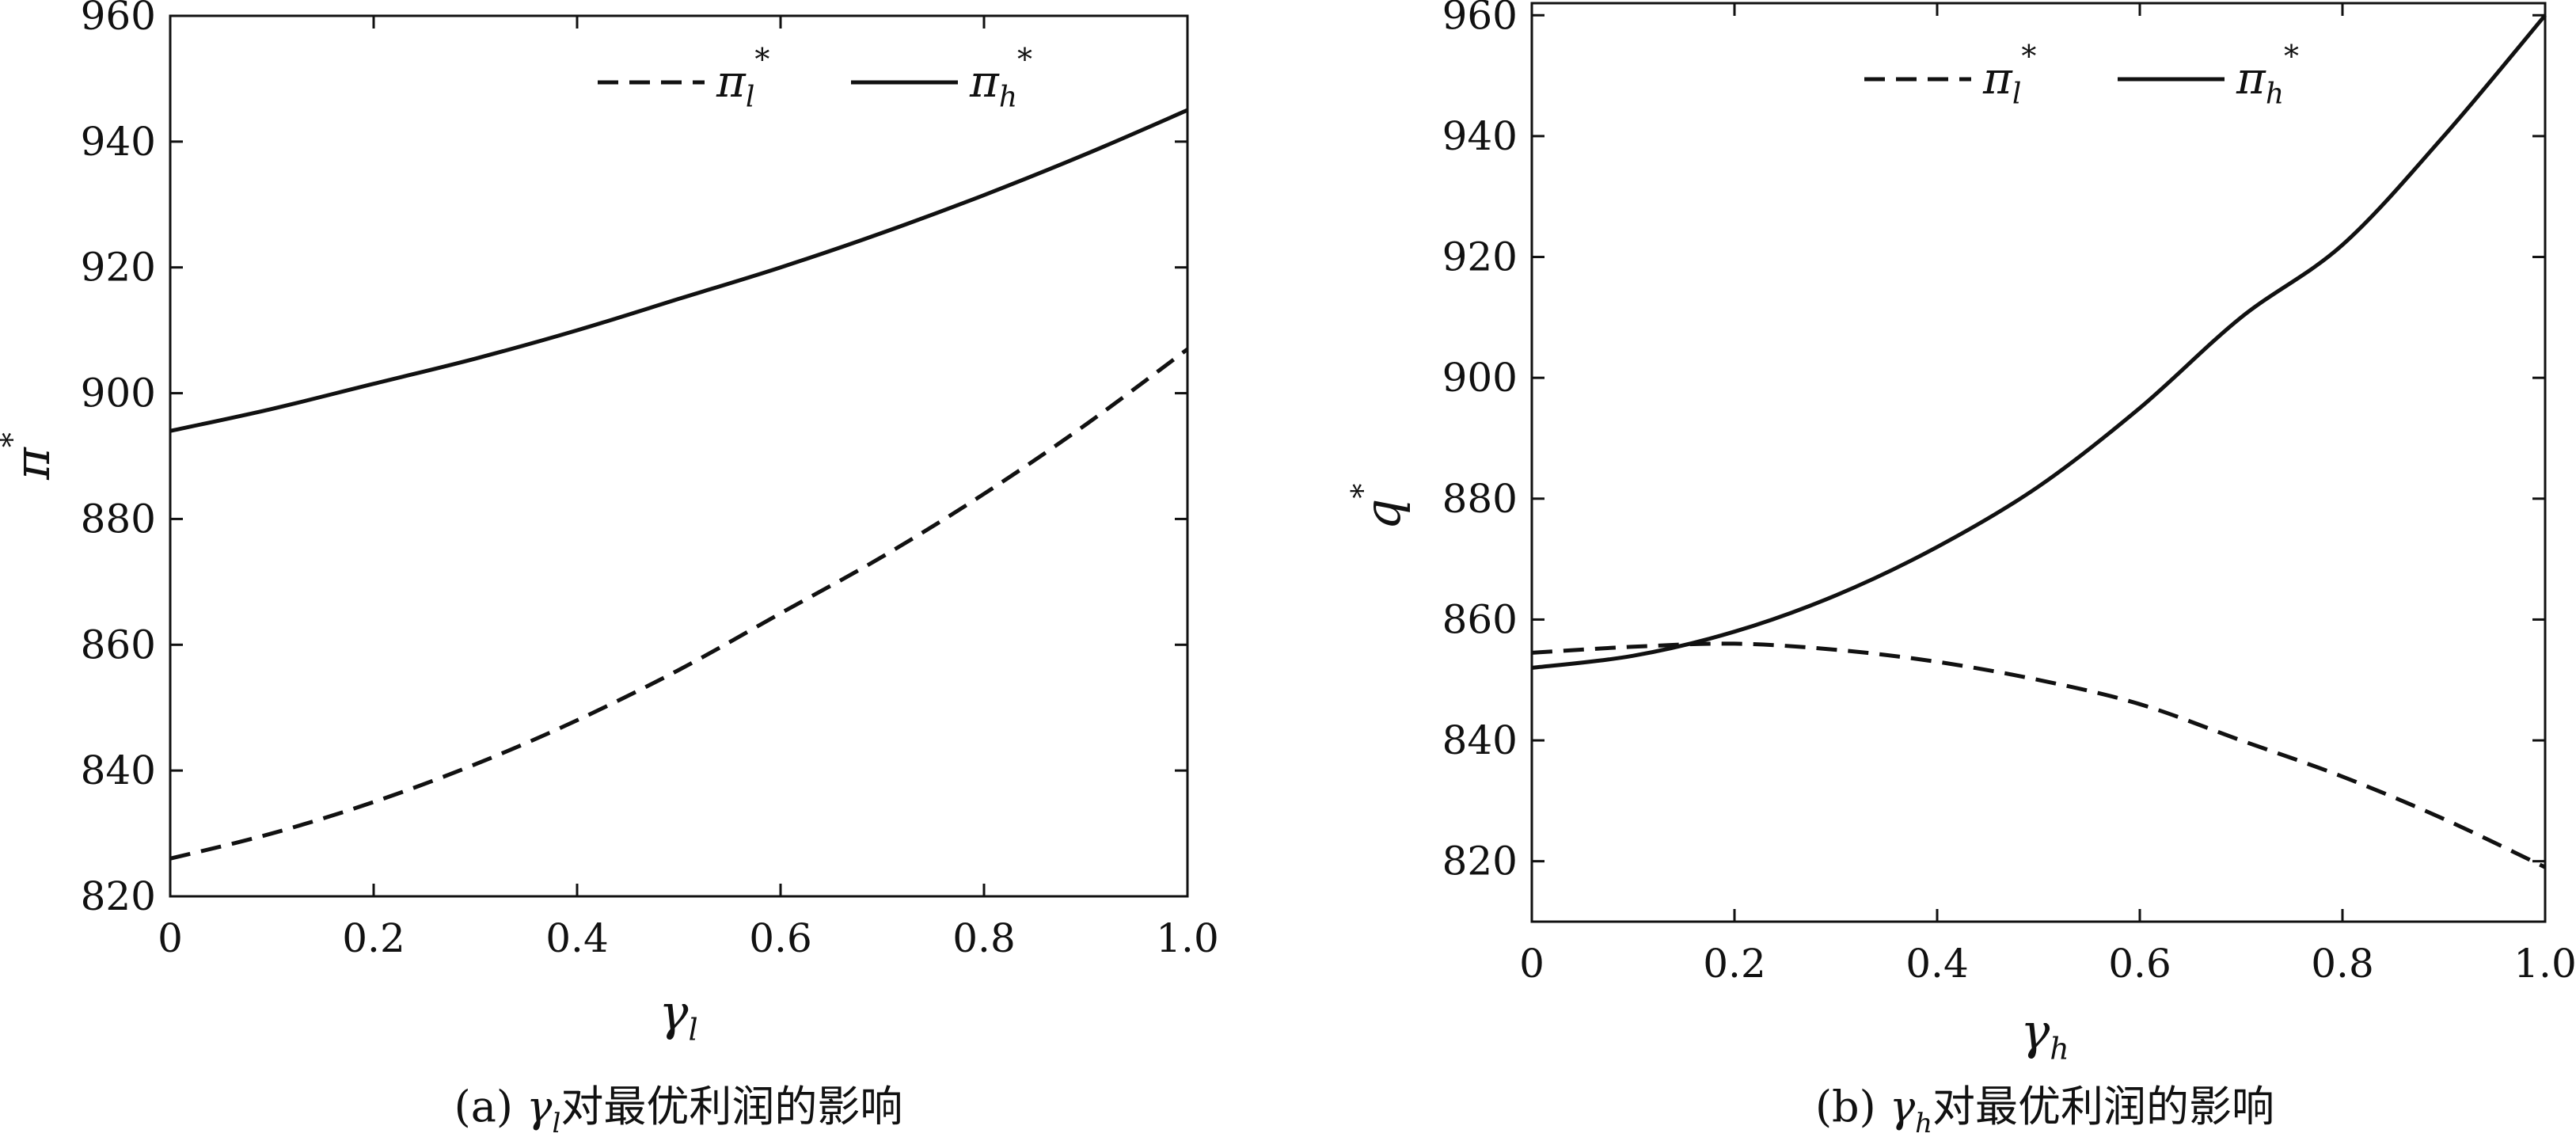 The image size is (2576, 1141). I want to click on y-axis-label-a: π*, so click(31, 456).